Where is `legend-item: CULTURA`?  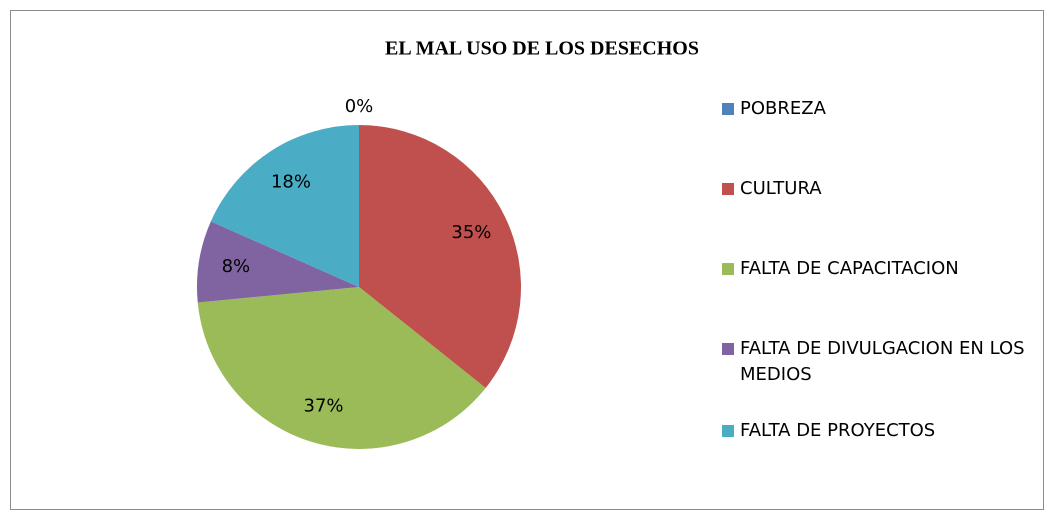
legend-item: CULTURA is located at coordinates (876, 189).